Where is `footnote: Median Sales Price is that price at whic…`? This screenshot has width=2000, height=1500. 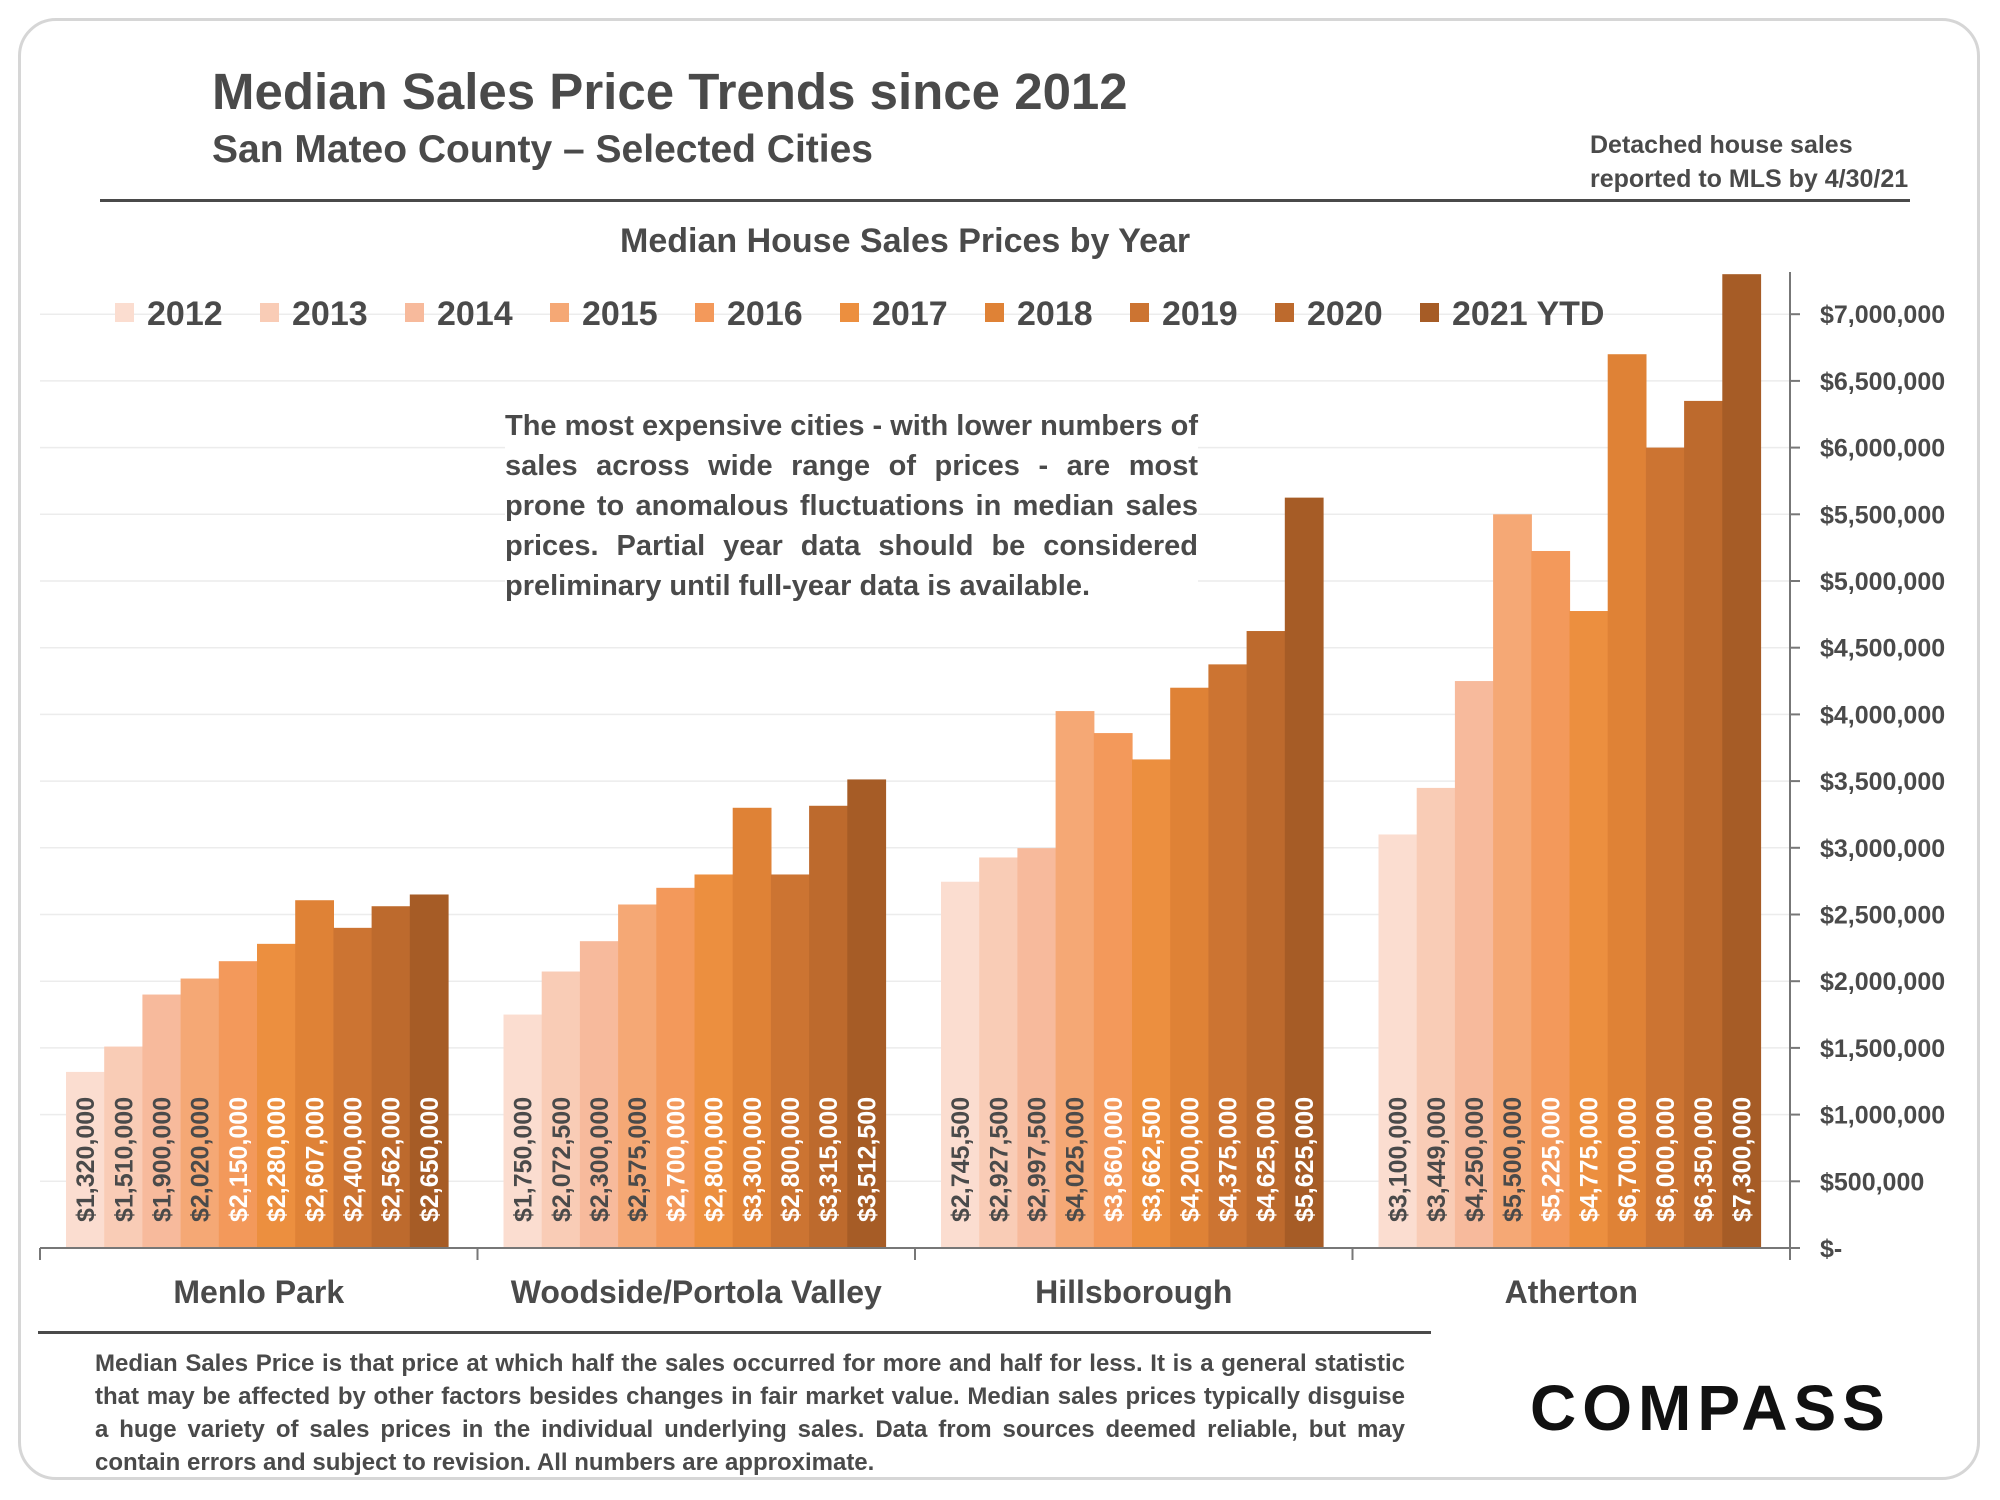 footnote: Median Sales Price is that price at whic… is located at coordinates (750, 1413).